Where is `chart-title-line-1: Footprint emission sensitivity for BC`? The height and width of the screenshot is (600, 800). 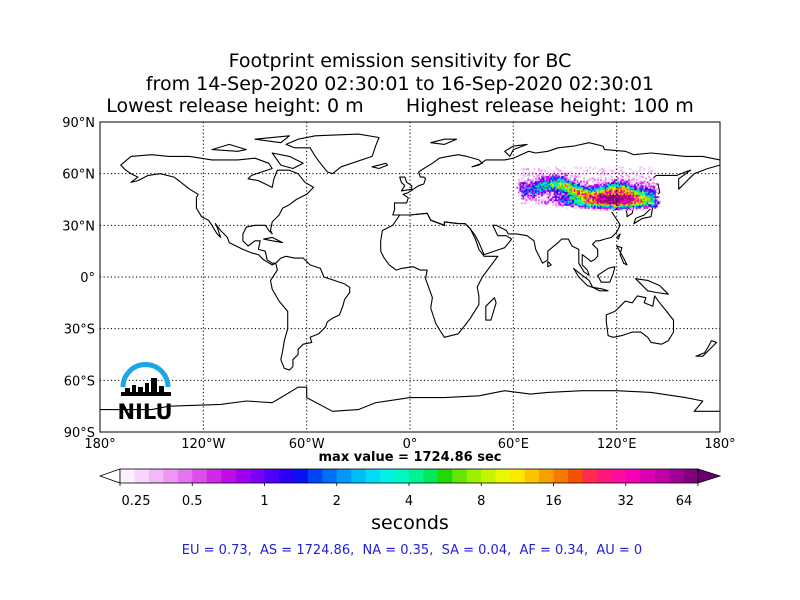
chart-title-line-1: Footprint emission sensitivity for BC is located at coordinates (400, 61).